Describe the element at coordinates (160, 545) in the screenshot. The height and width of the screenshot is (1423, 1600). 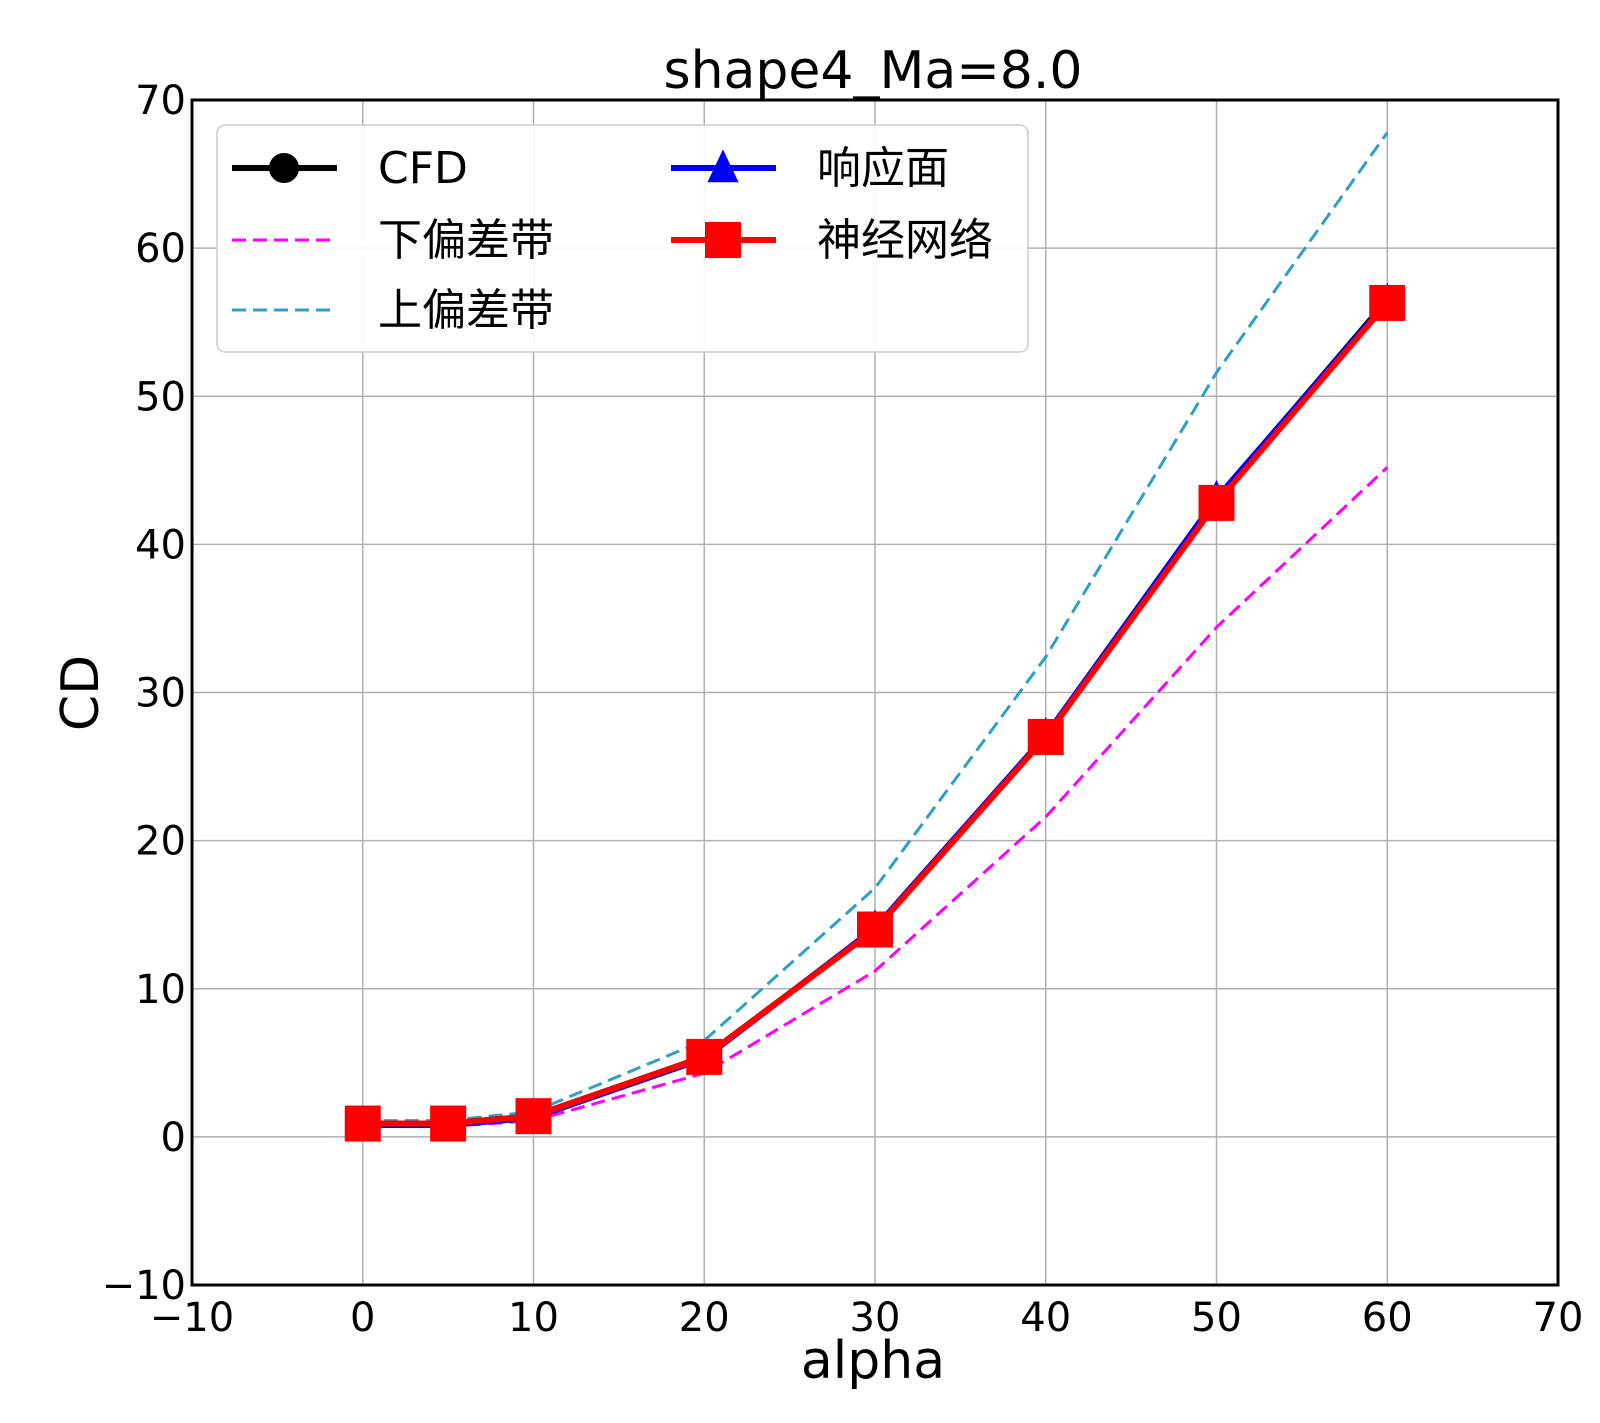
I see `y-tick-label: 40` at that location.